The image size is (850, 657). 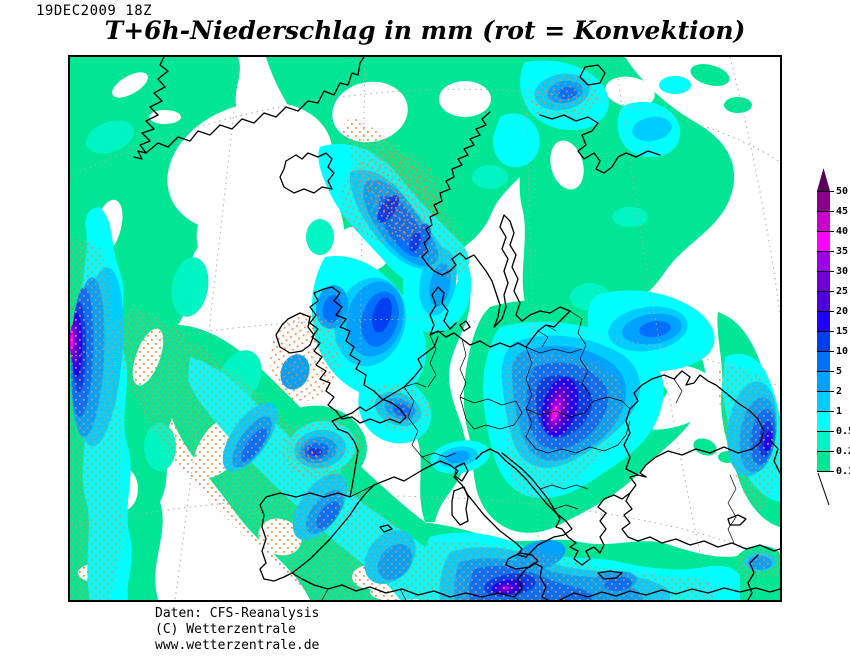 I want to click on legend-overflow-arrow, so click(x=823, y=179).